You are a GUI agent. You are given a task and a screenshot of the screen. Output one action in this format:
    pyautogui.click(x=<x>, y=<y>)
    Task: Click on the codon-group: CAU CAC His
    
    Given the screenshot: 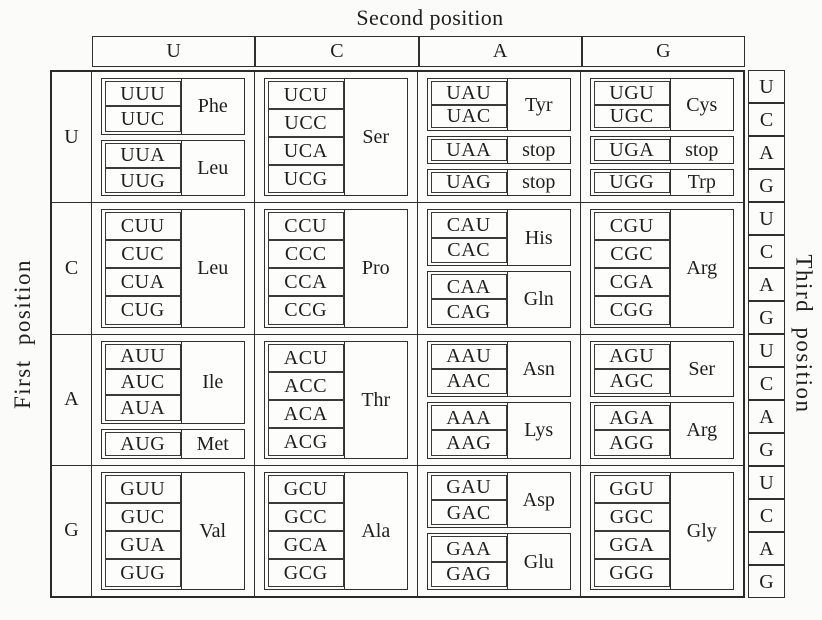 What is the action you would take?
    pyautogui.click(x=499, y=237)
    